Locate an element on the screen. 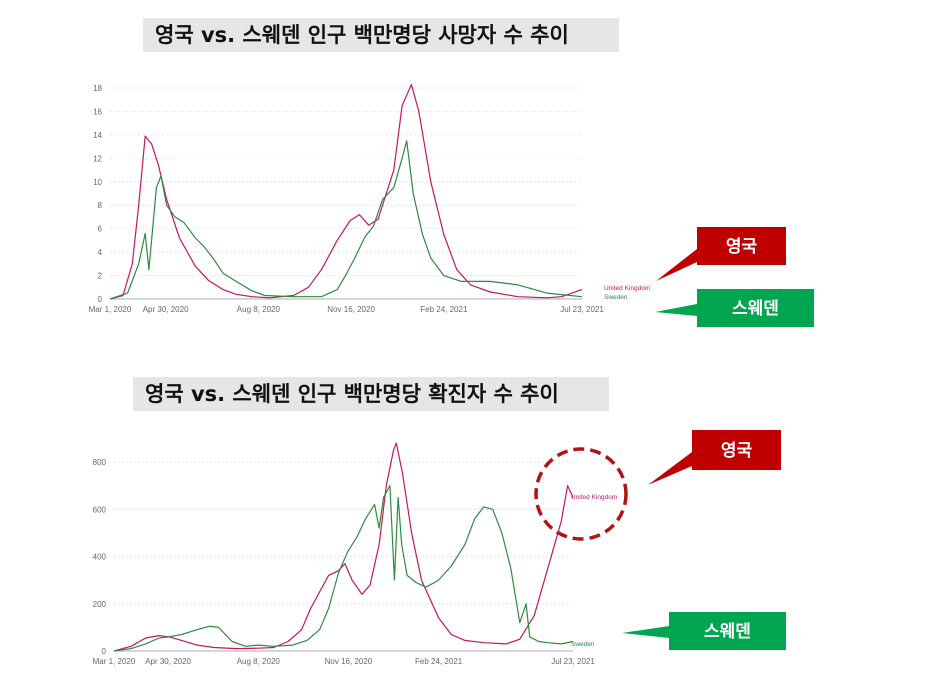 This screenshot has height=688, width=940. legend-label-uk: United Kingdom is located at coordinates (627, 288).